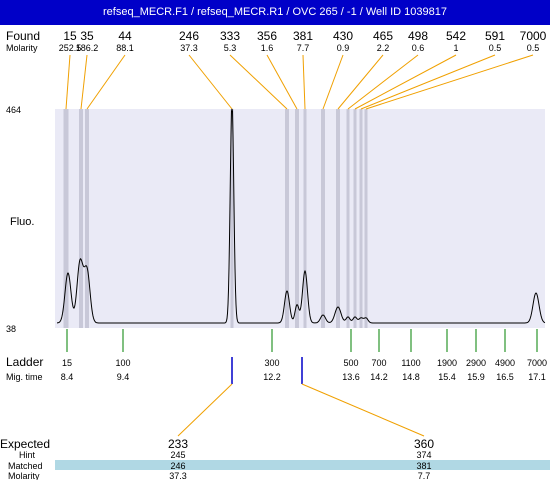 This screenshot has width=550, height=480. I want to click on ladder-migtime-label: 14.8, so click(411, 377).